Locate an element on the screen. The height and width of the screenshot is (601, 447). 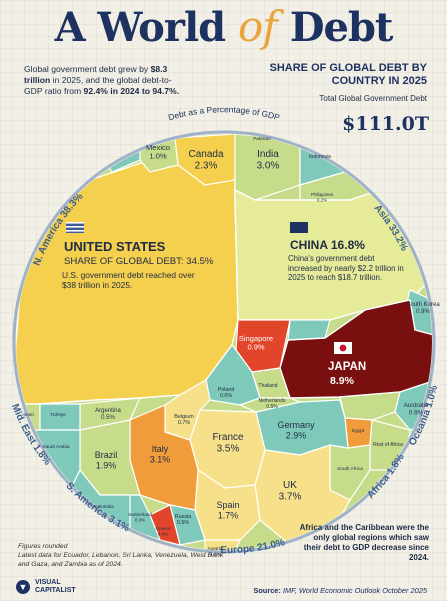
page-title: A World of Debt is located at coordinates (224, 26).